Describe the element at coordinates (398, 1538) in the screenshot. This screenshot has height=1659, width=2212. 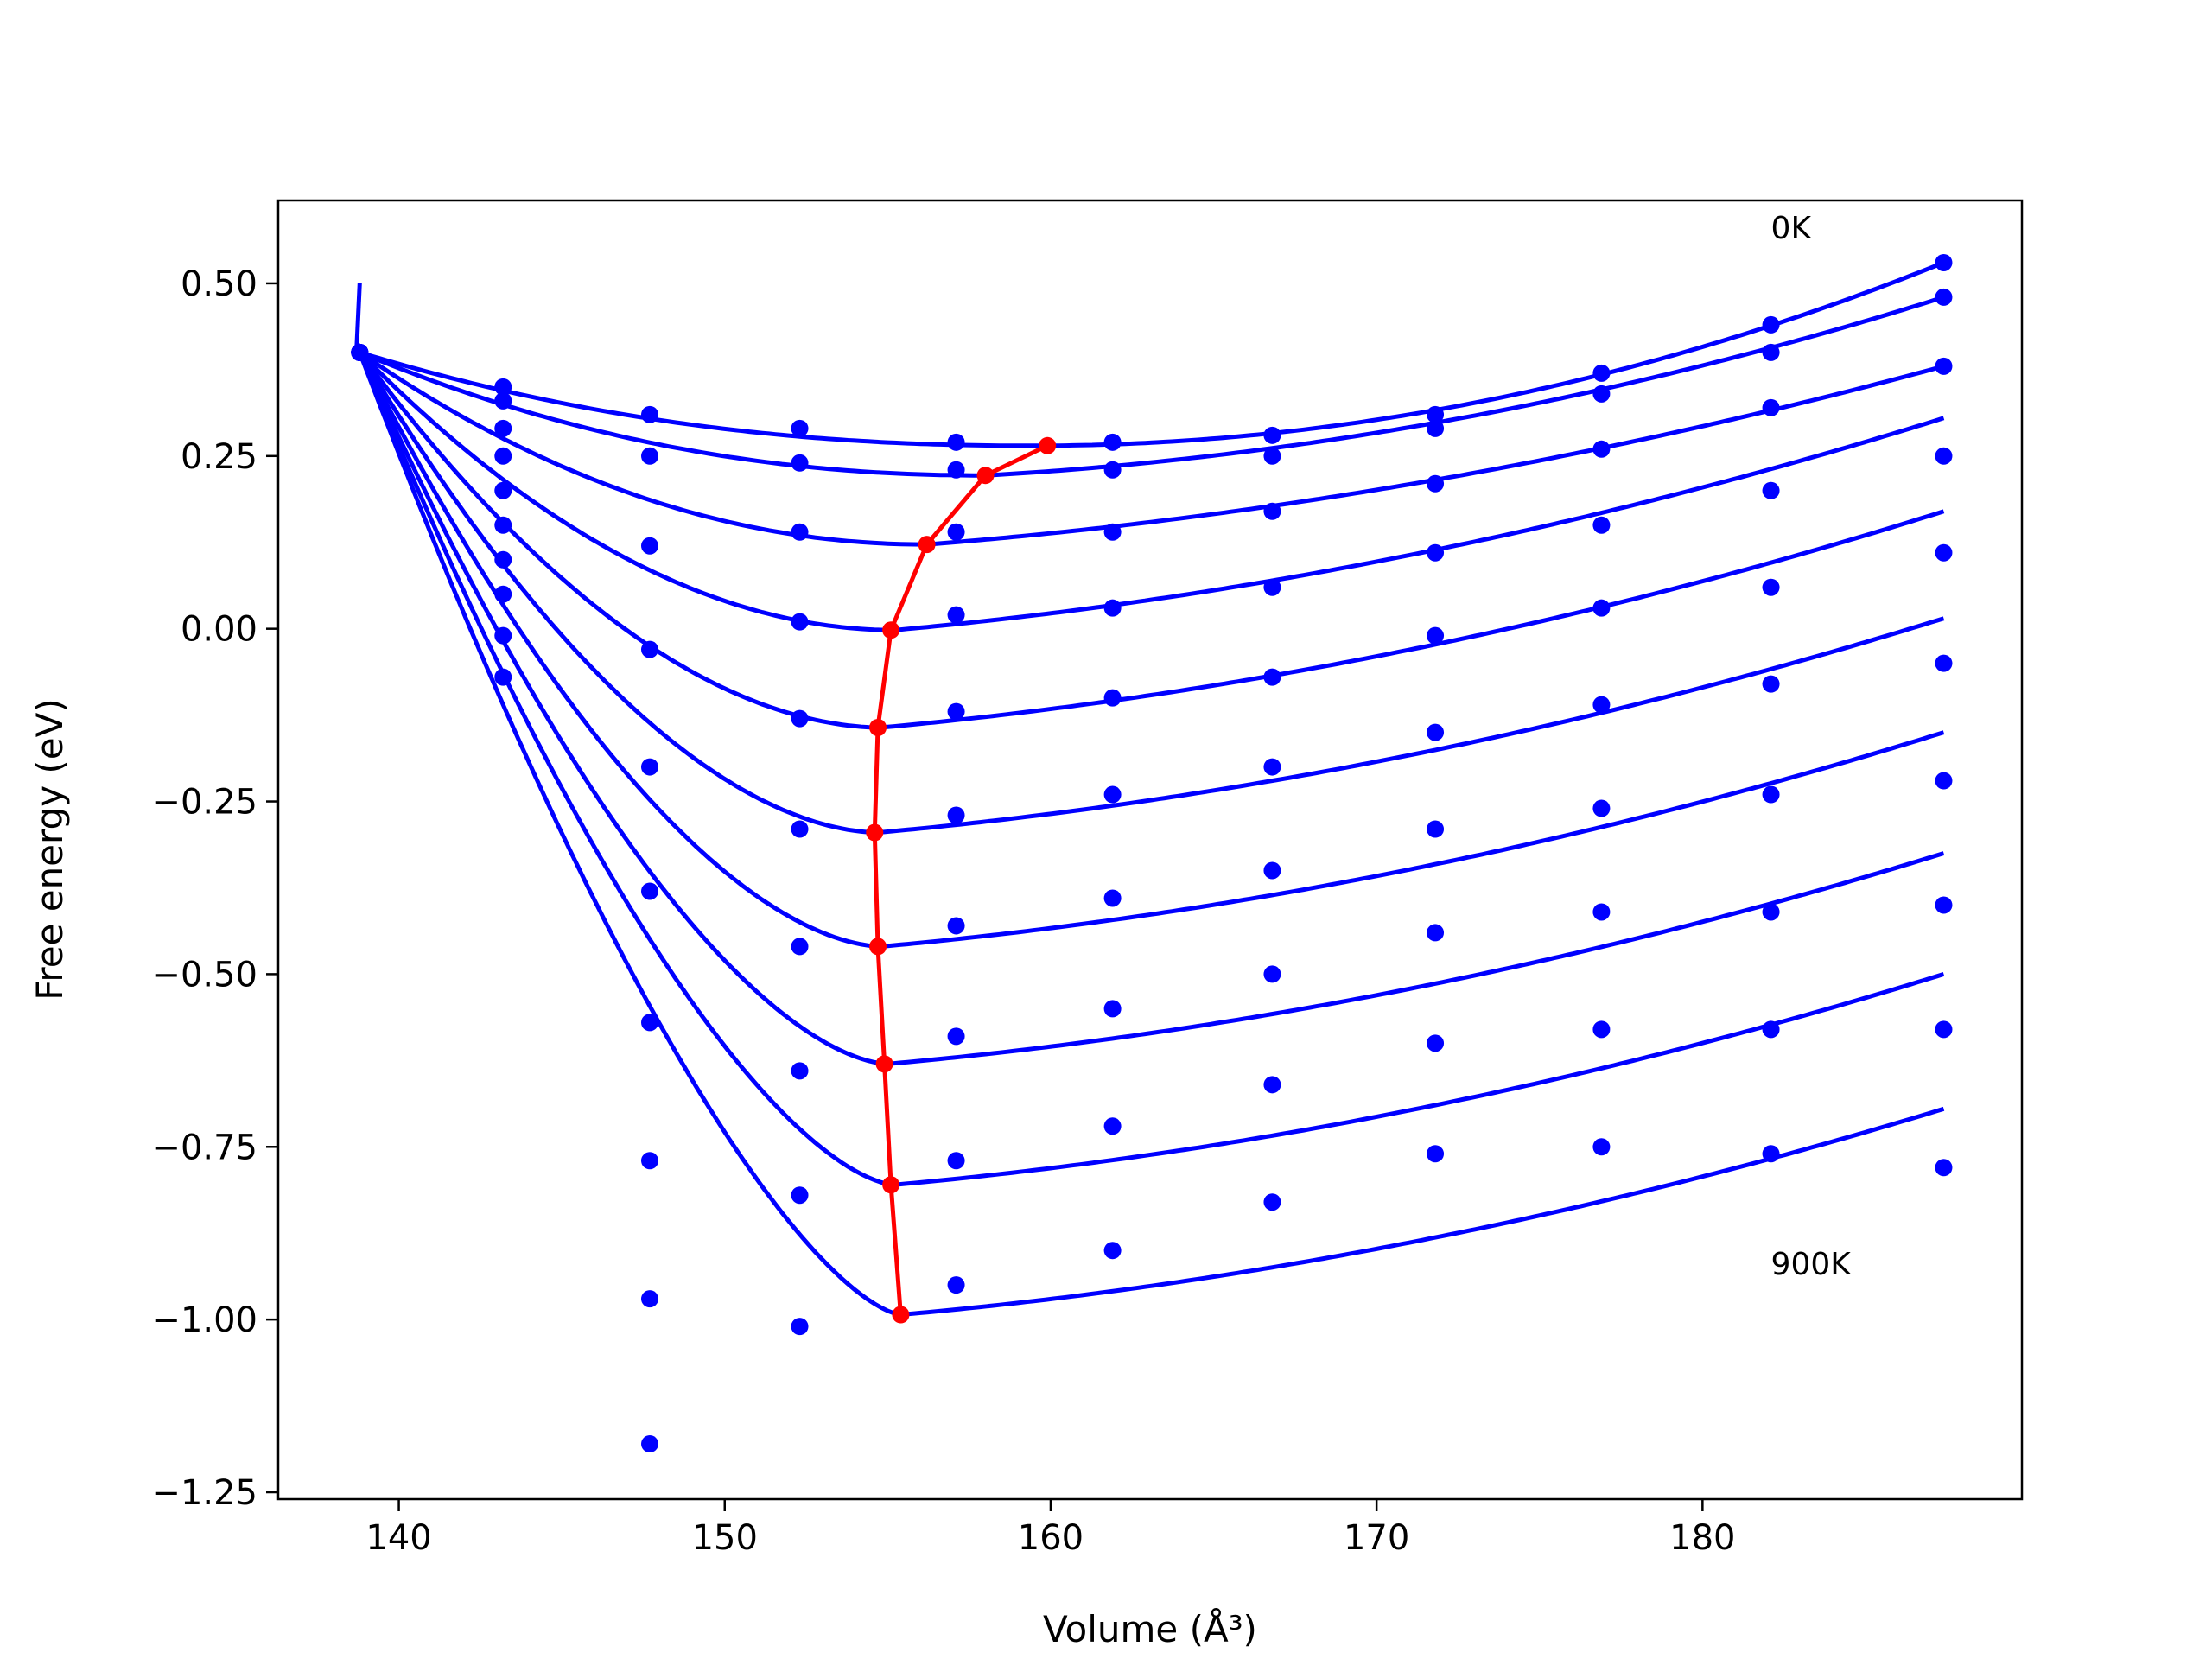
I see `x-tick-label: 140` at that location.